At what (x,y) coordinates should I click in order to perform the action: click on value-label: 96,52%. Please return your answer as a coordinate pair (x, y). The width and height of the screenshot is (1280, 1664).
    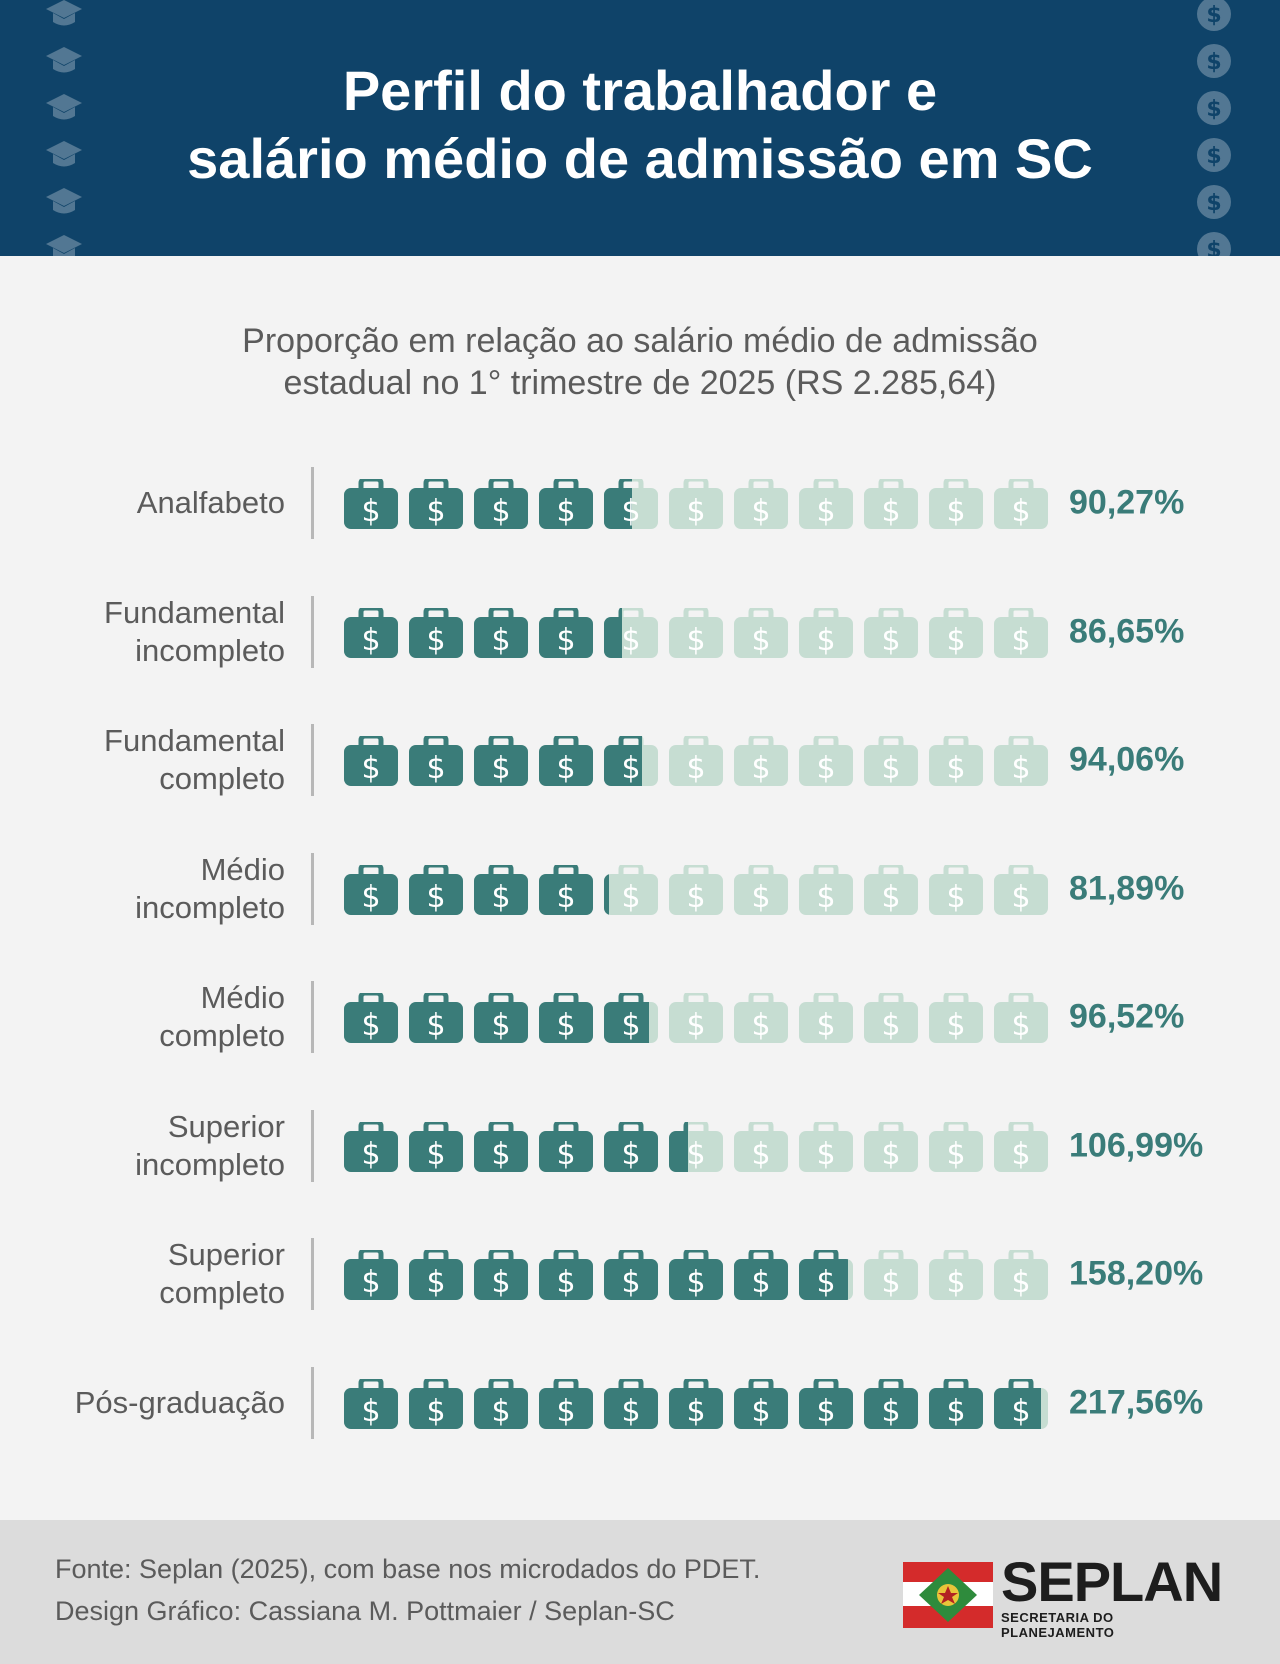
    Looking at the image, I should click on (1127, 1016).